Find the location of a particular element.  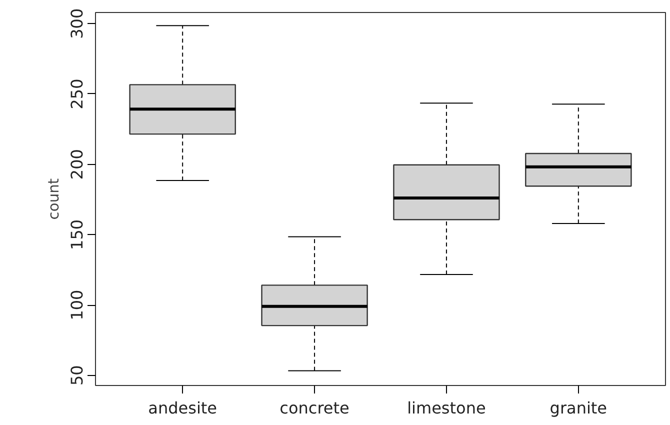

y-tick-label: 300 is located at coordinates (77, 23).